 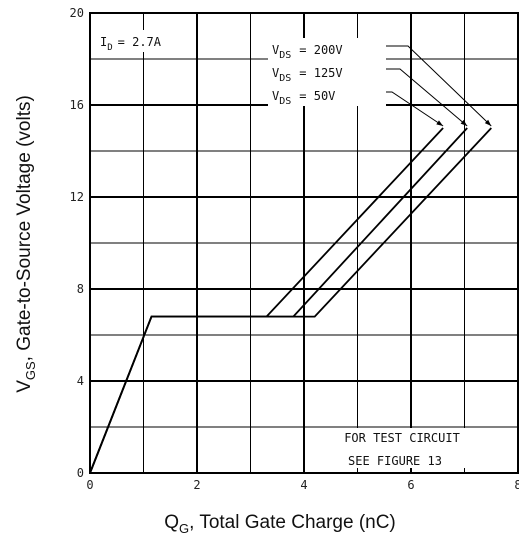 I want to click on series-label-bg, so click(x=327, y=72).